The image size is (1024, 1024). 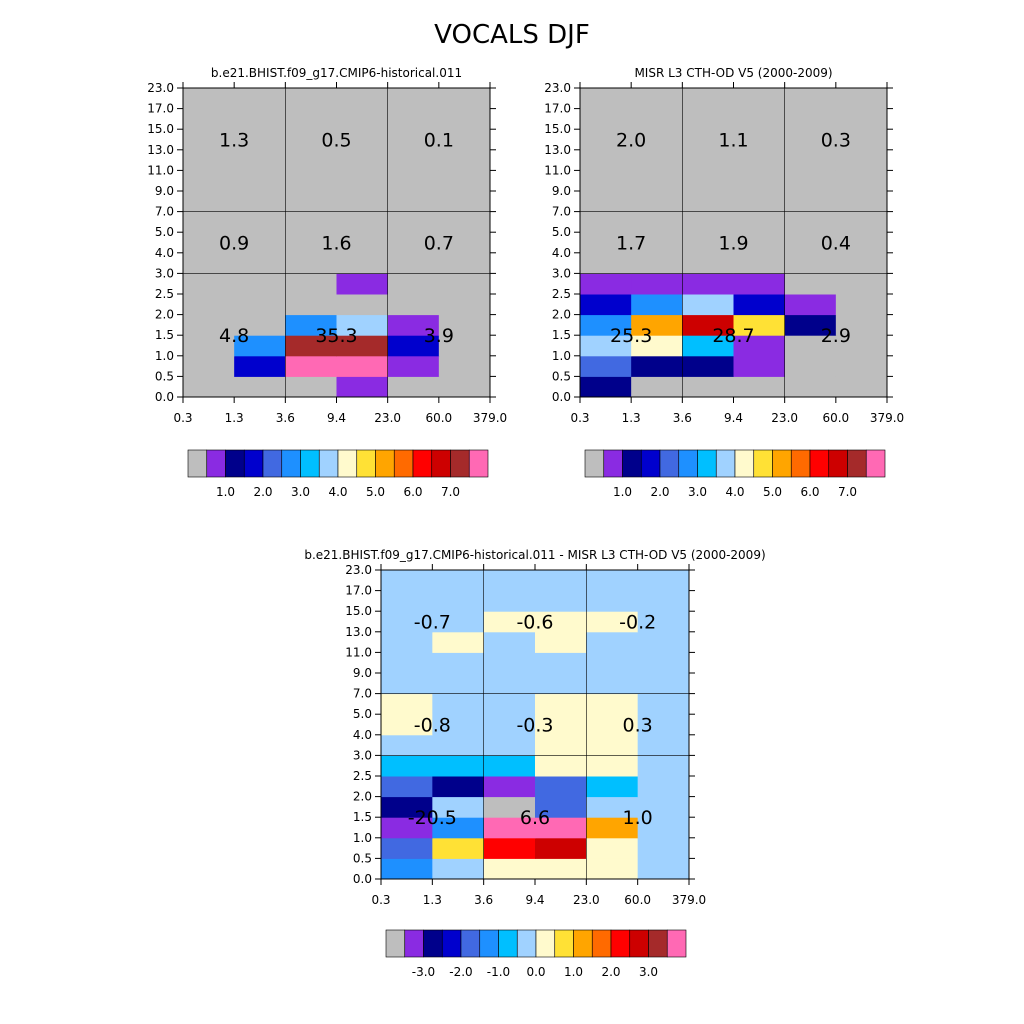 I want to click on region-value-label: -0.6, so click(x=534, y=623).